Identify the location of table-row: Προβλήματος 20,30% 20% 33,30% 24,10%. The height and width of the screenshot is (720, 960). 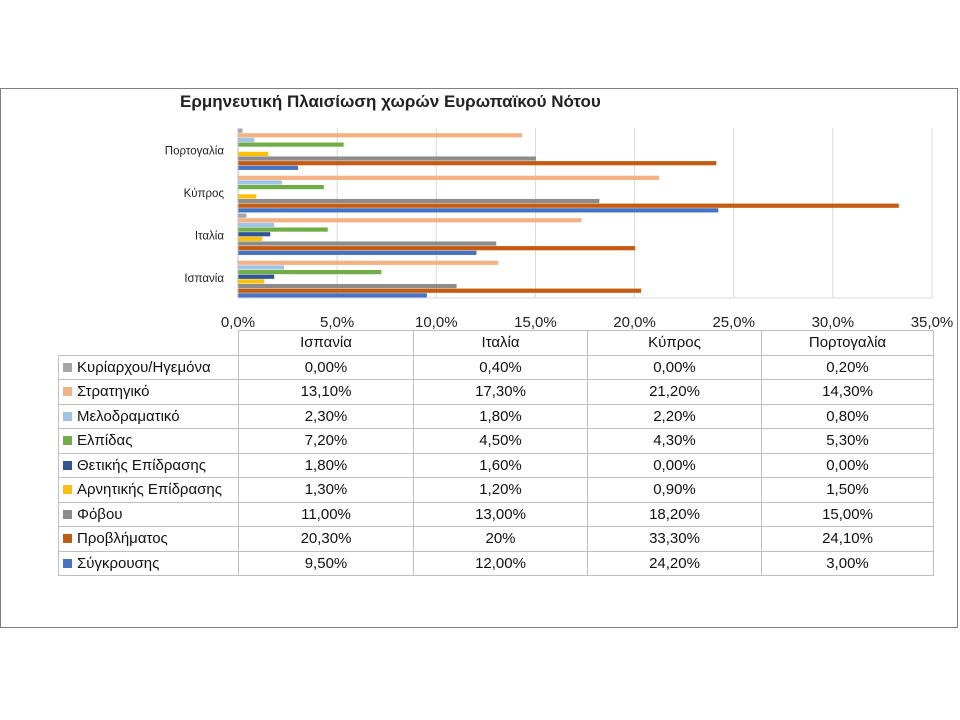
(496, 539).